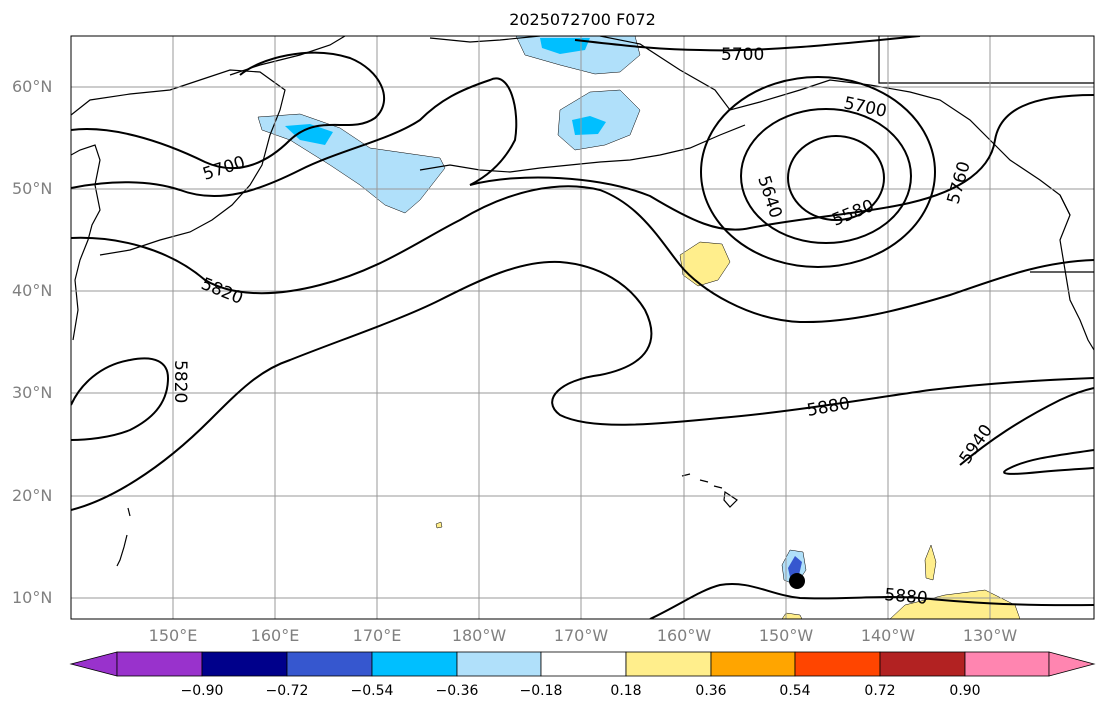 Image resolution: width=1105 pixels, height=712 pixels. What do you see at coordinates (180, 381) in the screenshot?
I see `contour-label: 5820` at bounding box center [180, 381].